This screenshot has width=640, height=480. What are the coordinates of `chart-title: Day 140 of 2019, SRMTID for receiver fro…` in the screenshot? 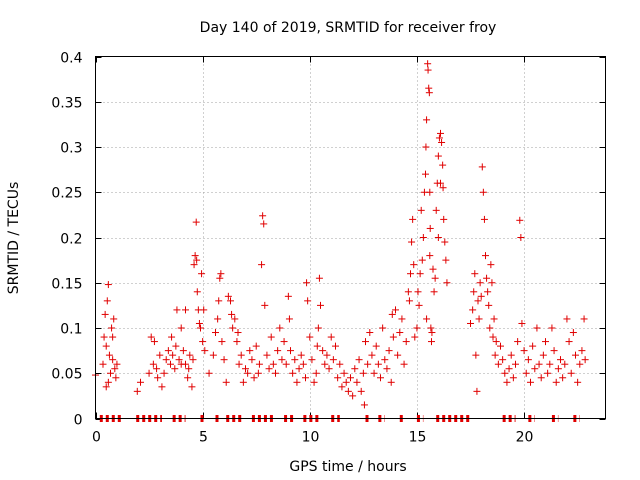 It's located at (348, 28).